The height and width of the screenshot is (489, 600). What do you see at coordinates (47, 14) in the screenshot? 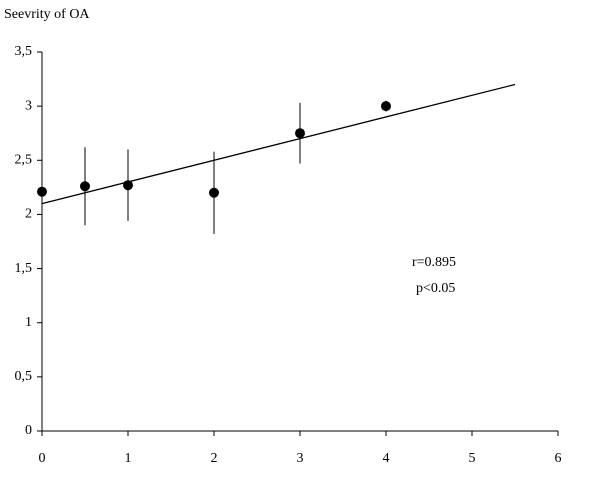
I see `chart-title: Seevrity of OA` at bounding box center [47, 14].